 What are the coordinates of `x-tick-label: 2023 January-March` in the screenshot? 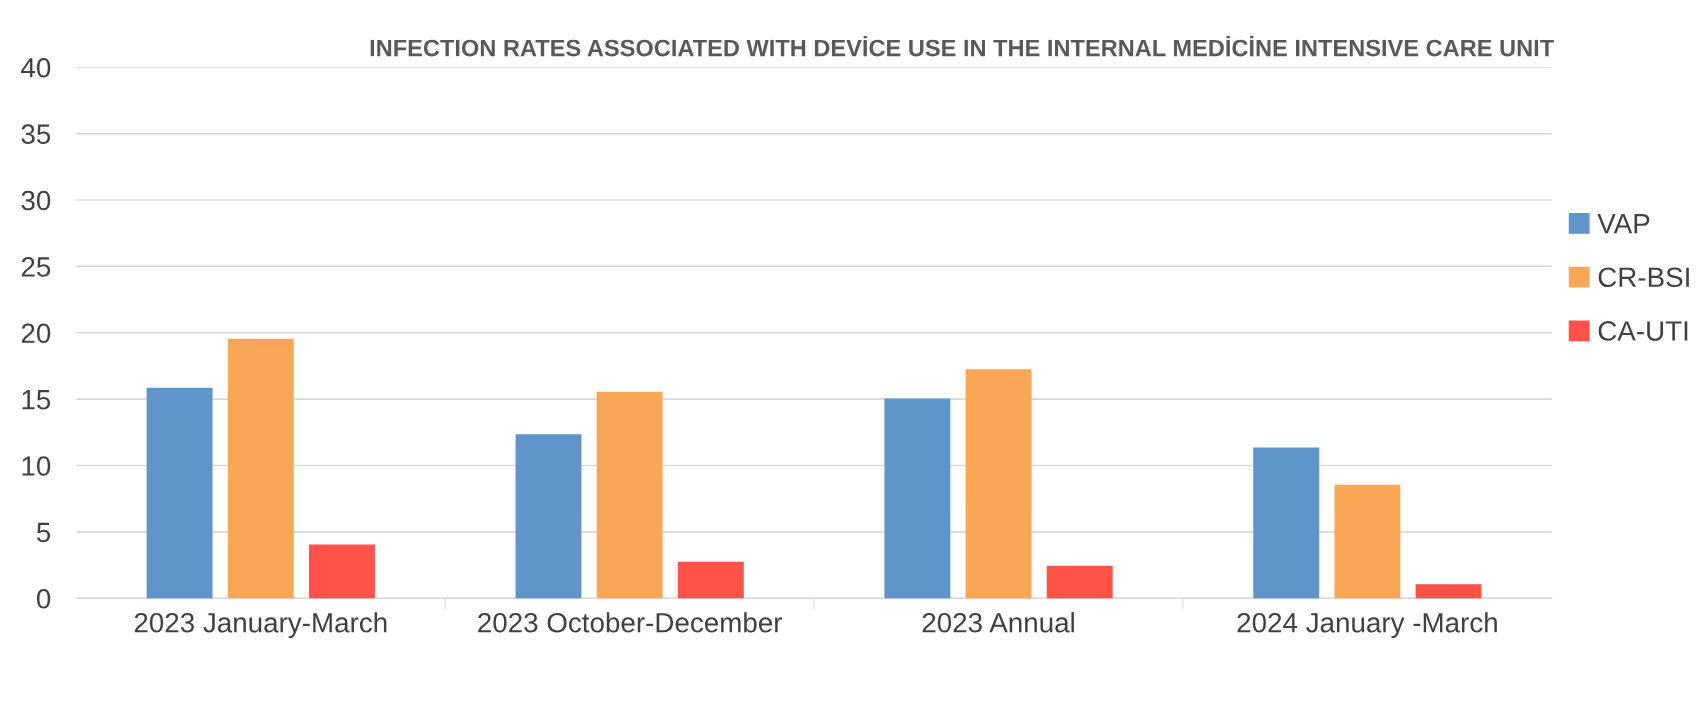 It's located at (260, 625).